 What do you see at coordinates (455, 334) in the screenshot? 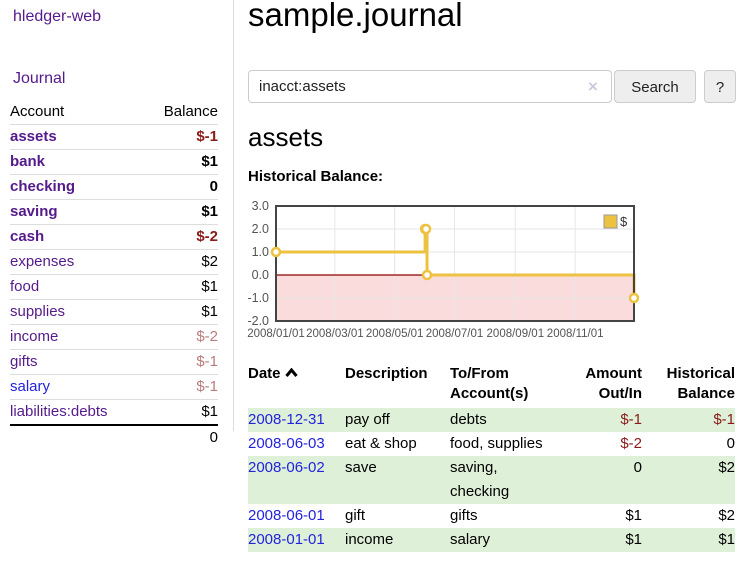
I see `svg-text: 2008/07/01` at bounding box center [455, 334].